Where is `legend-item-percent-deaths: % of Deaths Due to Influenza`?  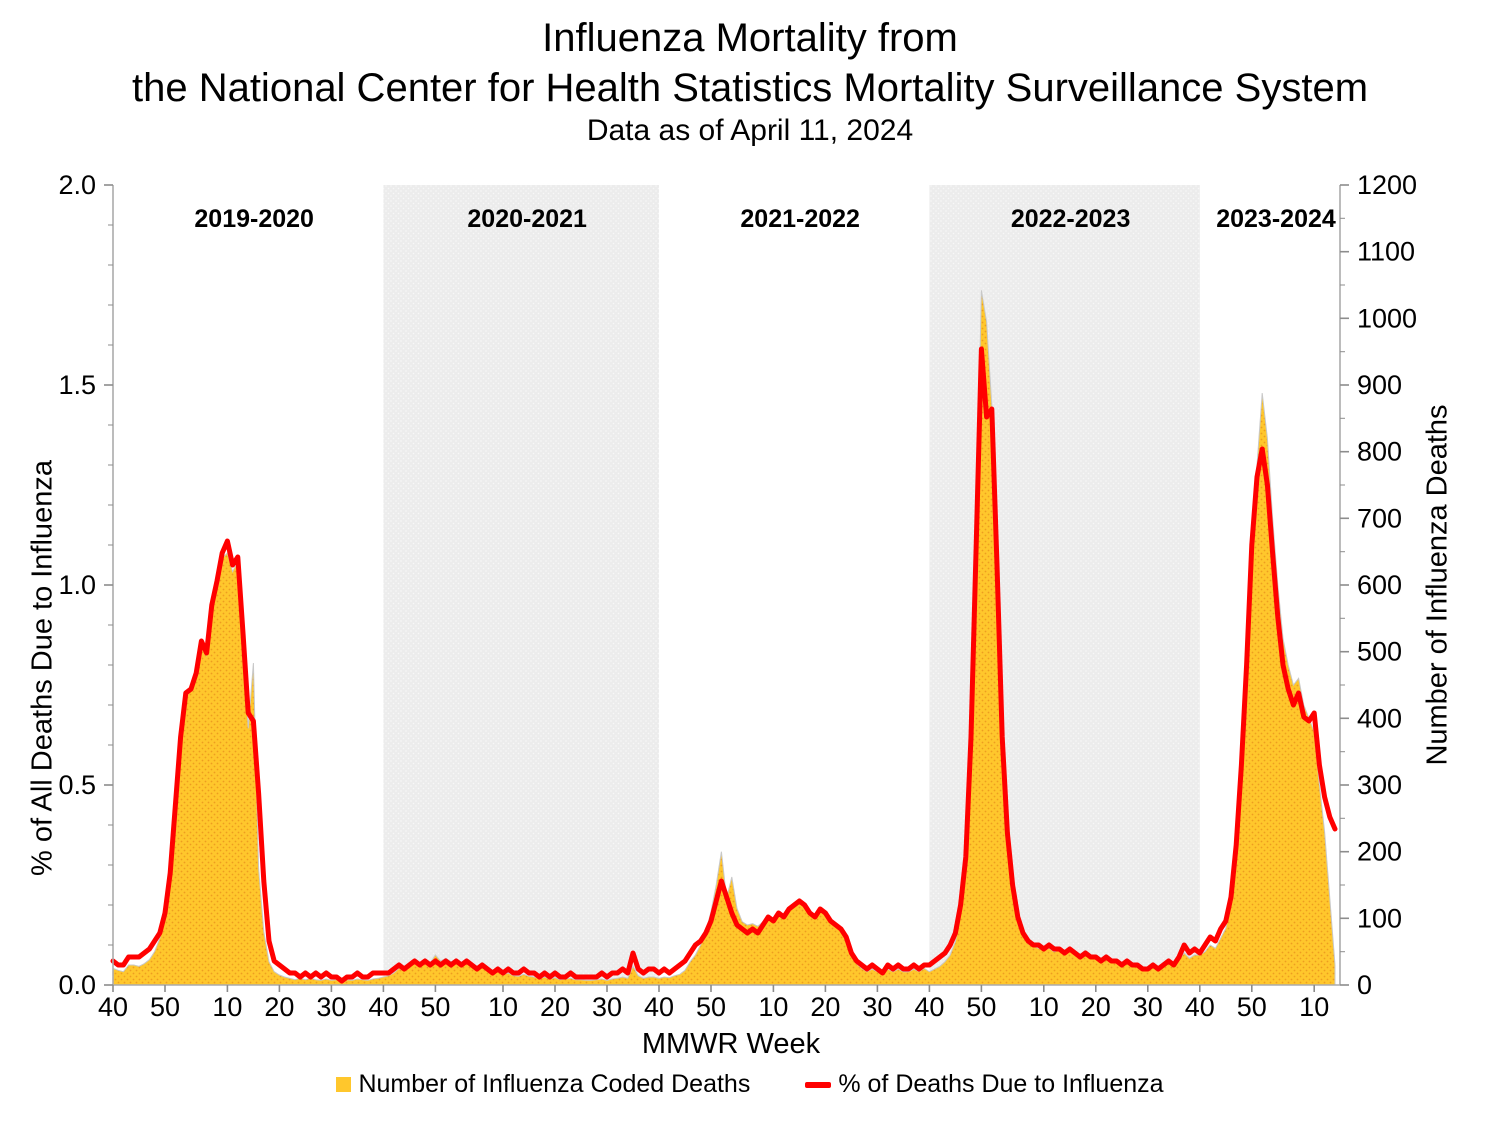 legend-item-percent-deaths: % of Deaths Due to Influenza is located at coordinates (984, 1084).